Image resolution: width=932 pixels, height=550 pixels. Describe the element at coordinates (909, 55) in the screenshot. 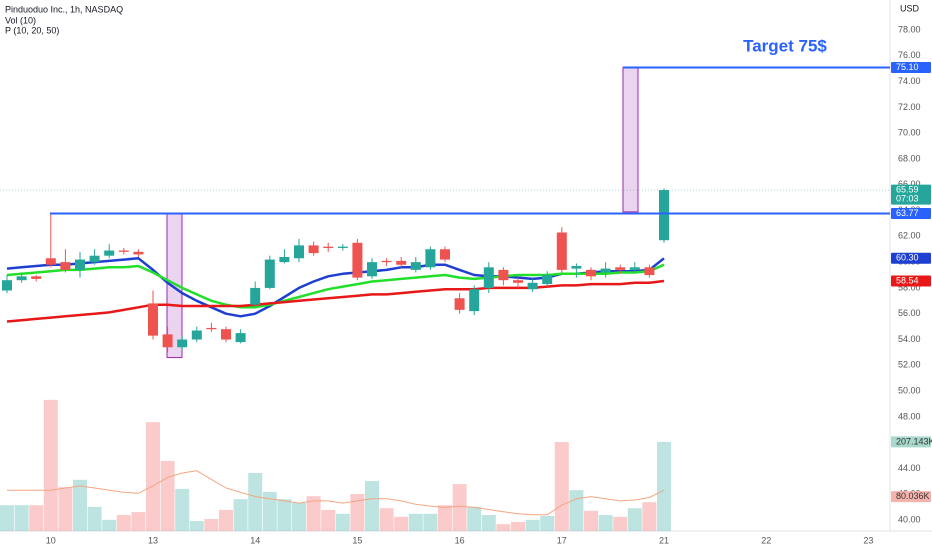

I see `y-tick-label: 76.00` at that location.